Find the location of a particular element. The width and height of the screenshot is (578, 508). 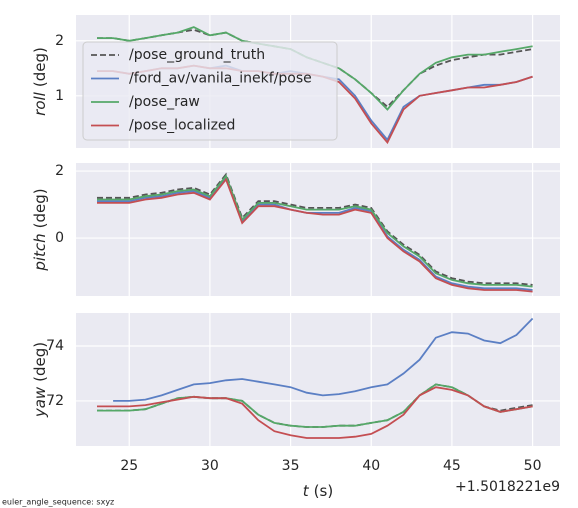

x-axis-label-var: t is located at coordinates (306, 491).